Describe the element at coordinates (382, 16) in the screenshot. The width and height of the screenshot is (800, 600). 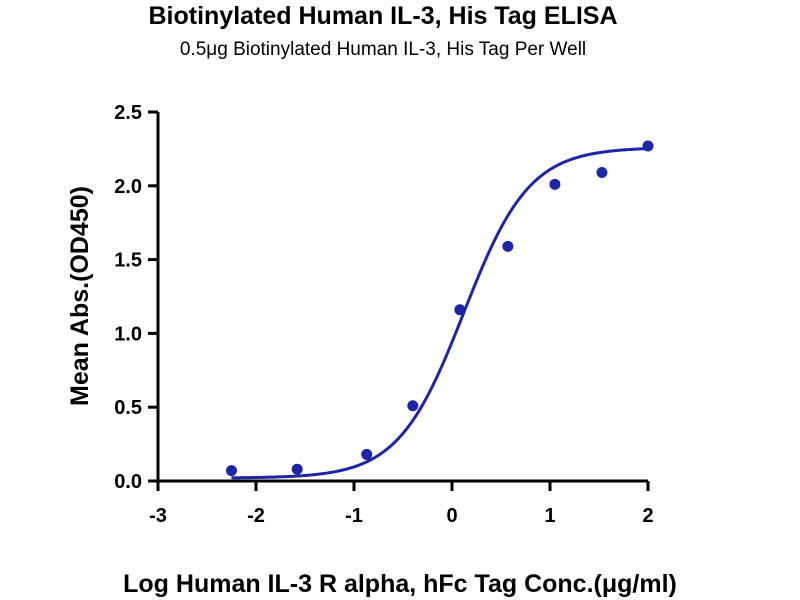
I see `chart-title: Biotinylated Human IL-3, His Tag ELISA` at that location.